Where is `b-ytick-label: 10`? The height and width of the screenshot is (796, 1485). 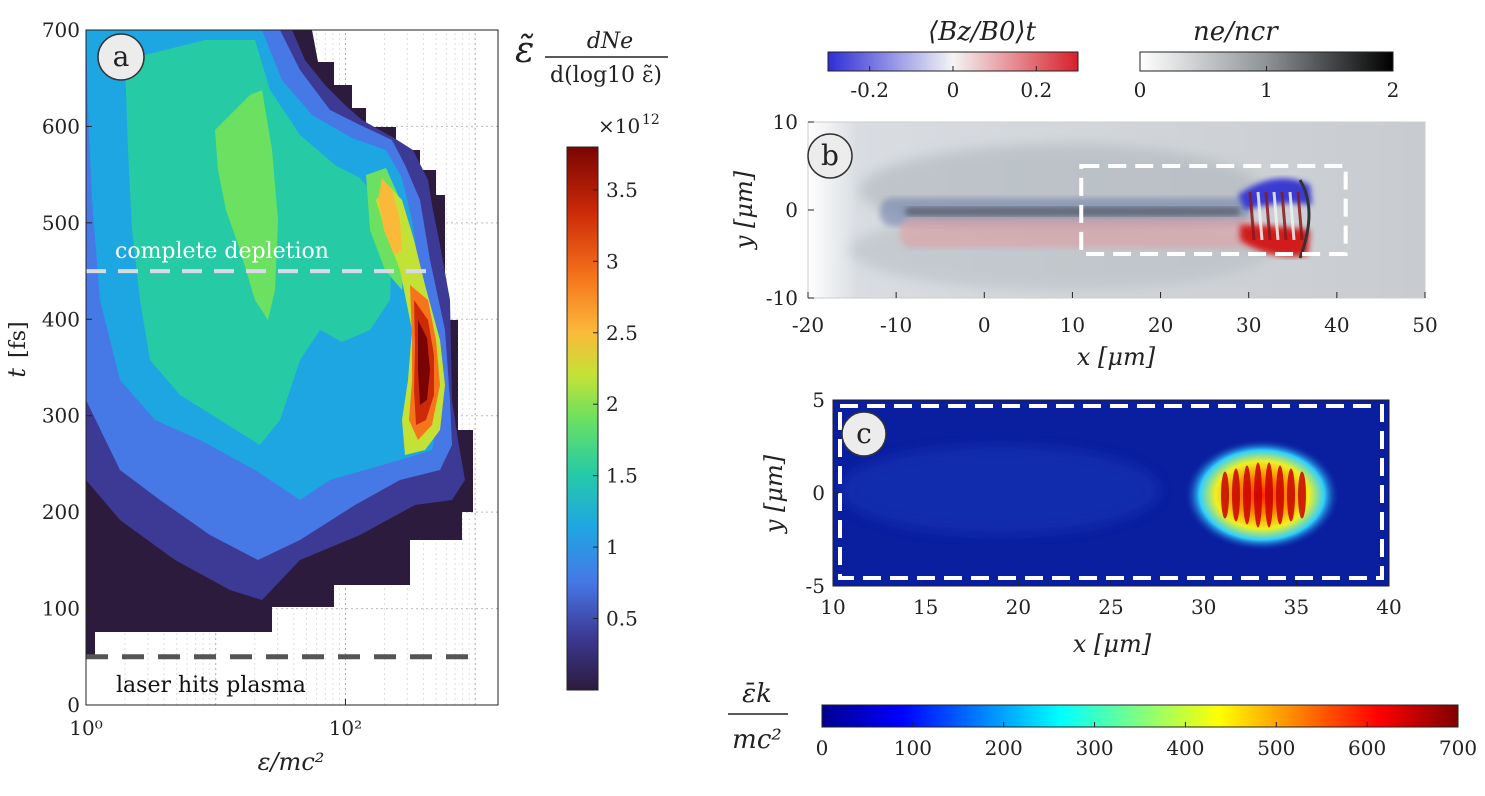
b-ytick-label: 10 is located at coordinates (785, 122).